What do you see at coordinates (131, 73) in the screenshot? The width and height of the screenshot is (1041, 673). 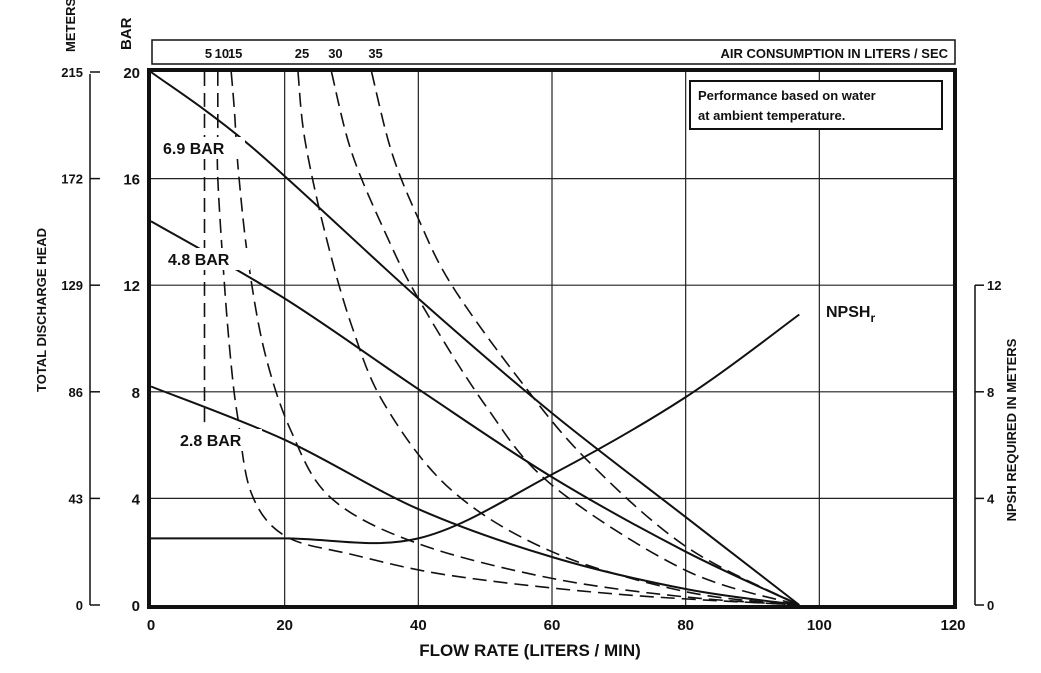 I see `bar-tick-label: 20` at bounding box center [131, 73].